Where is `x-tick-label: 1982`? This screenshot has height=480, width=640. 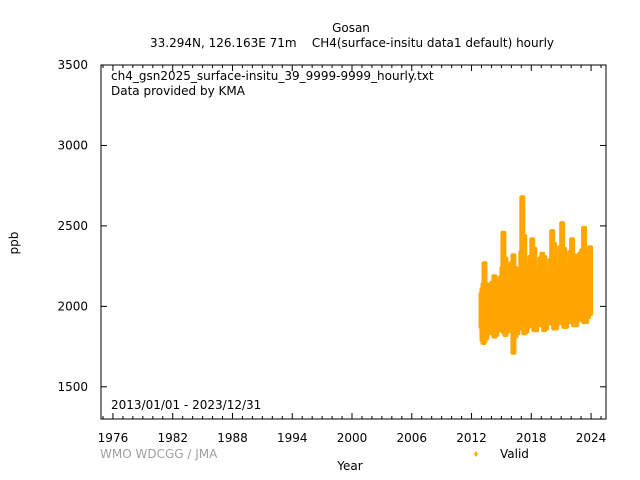 x-tick-label: 1982 is located at coordinates (172, 438).